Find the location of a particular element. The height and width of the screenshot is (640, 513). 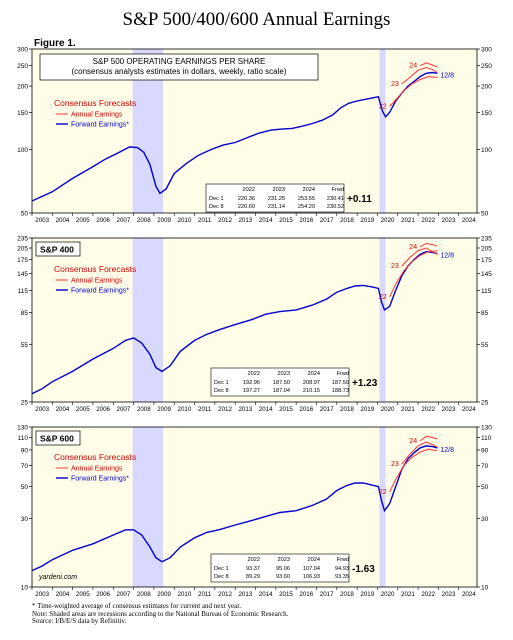

x-tick-label: 2008 is located at coordinates (144, 409).